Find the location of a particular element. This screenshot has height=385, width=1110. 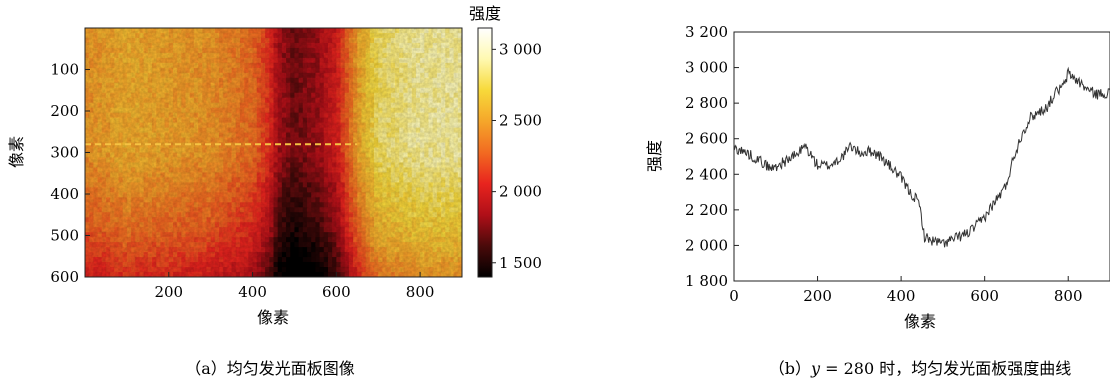

colorbar-tick-label: 2 500 is located at coordinates (520, 120).